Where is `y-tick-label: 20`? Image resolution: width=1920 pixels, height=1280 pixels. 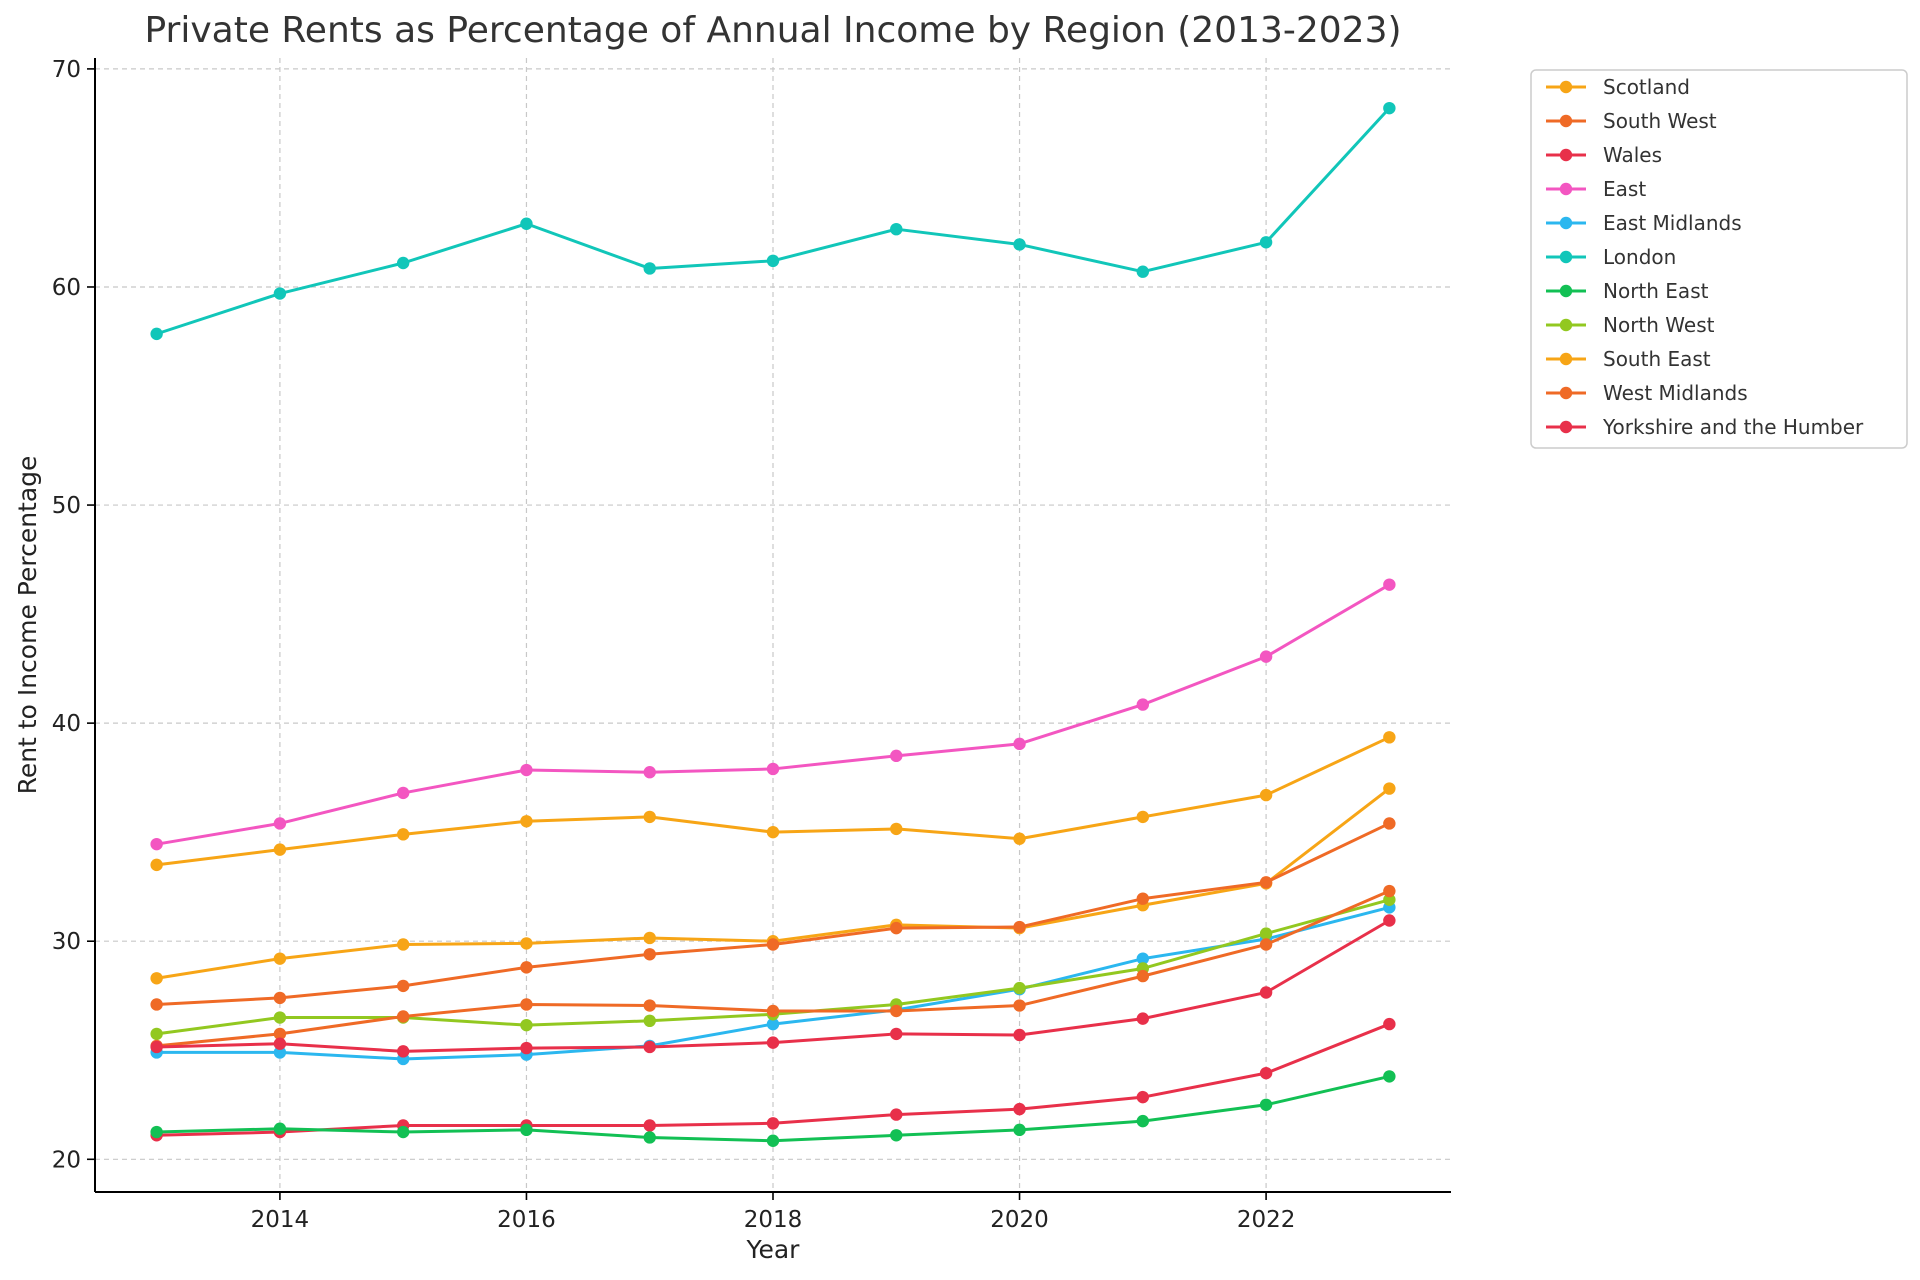
y-tick-label: 20 is located at coordinates (66, 1160).